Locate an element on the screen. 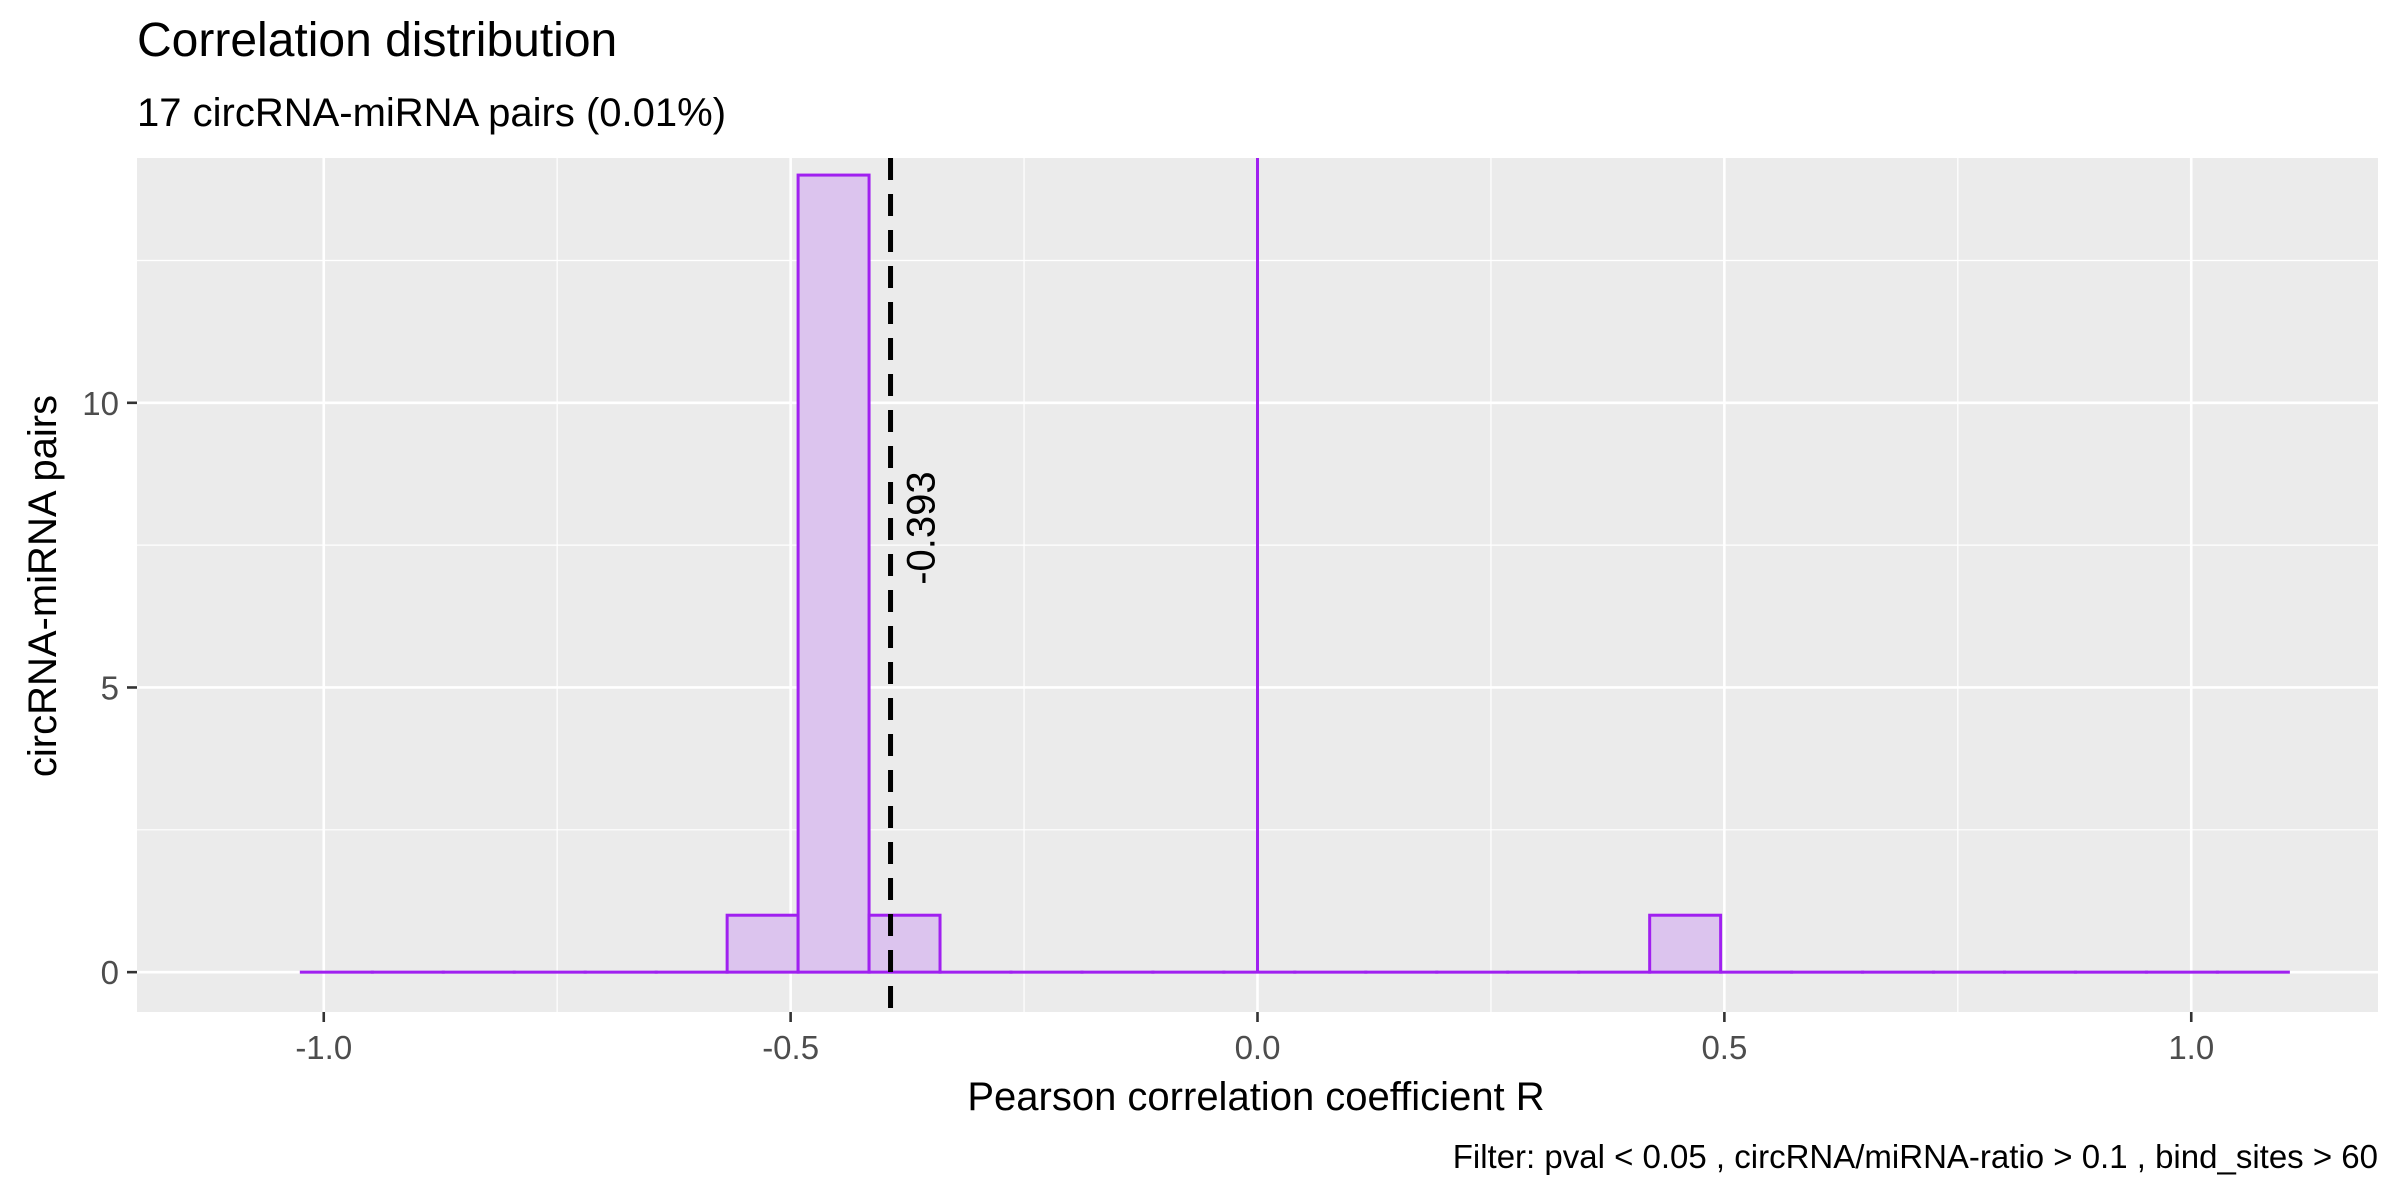 This screenshot has width=2400, height=1200. y-axis-title: circRNA-miRNA pairs is located at coordinates (43, 586).